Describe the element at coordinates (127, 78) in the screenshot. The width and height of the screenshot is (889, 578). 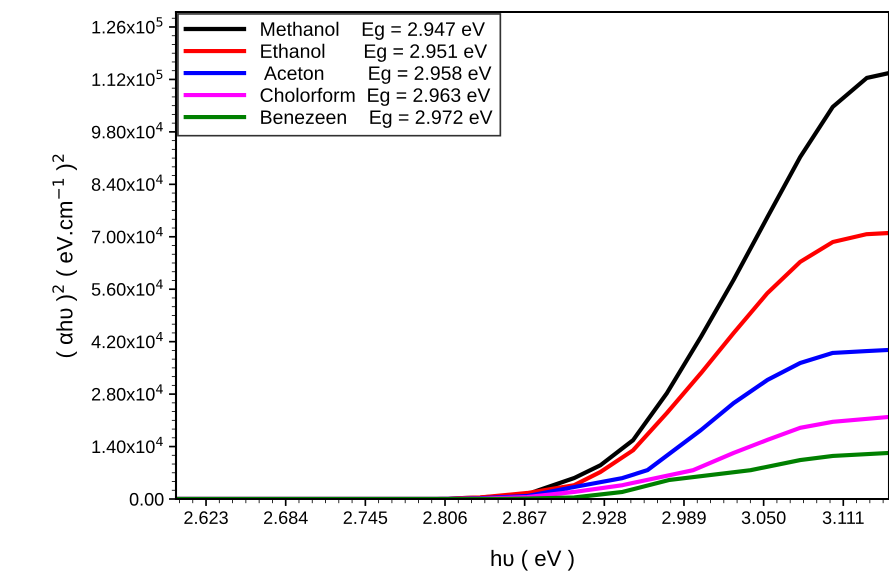
I see `y-tick-label: 1.12x10$^{5}$` at that location.